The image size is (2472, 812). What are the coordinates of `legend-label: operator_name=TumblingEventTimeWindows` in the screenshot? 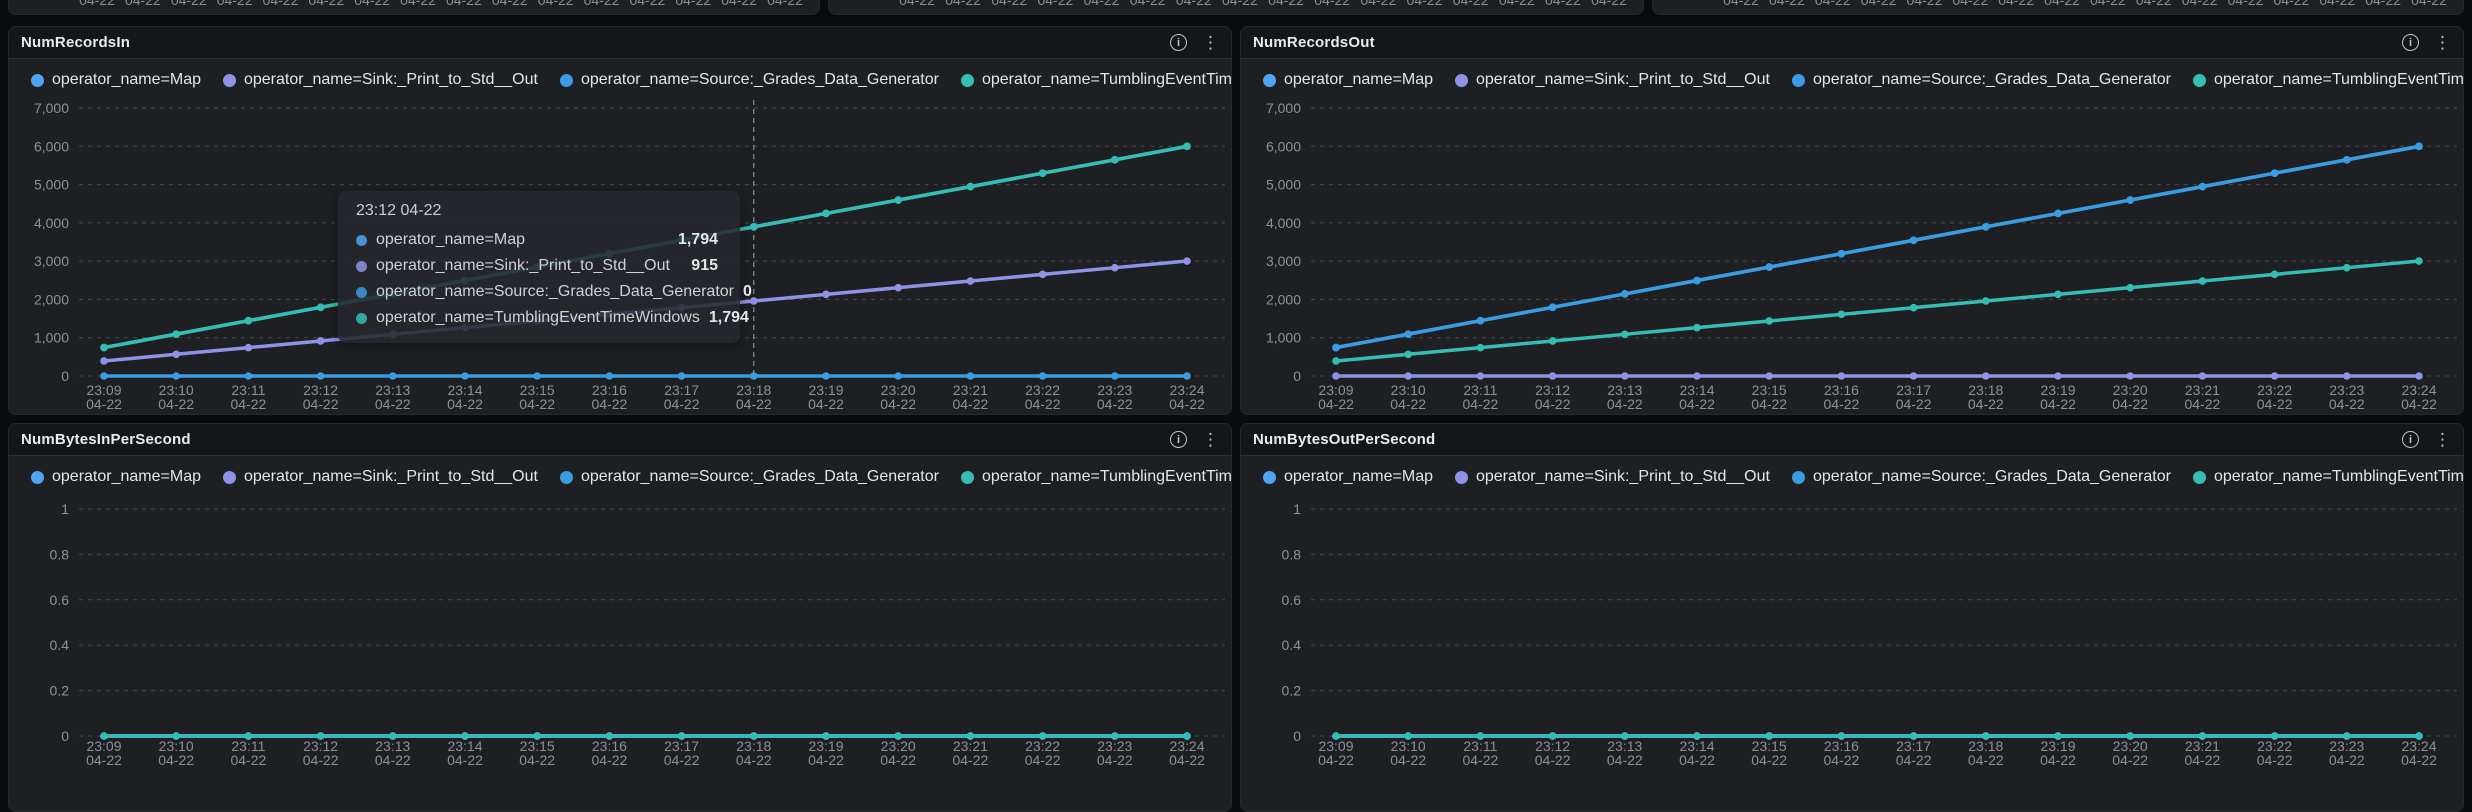 It's located at (1106, 79).